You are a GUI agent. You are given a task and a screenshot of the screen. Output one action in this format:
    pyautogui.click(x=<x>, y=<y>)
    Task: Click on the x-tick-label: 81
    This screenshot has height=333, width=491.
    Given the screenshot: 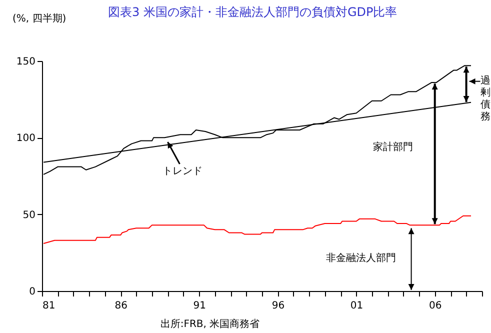 What is the action you would take?
    pyautogui.click(x=49, y=306)
    